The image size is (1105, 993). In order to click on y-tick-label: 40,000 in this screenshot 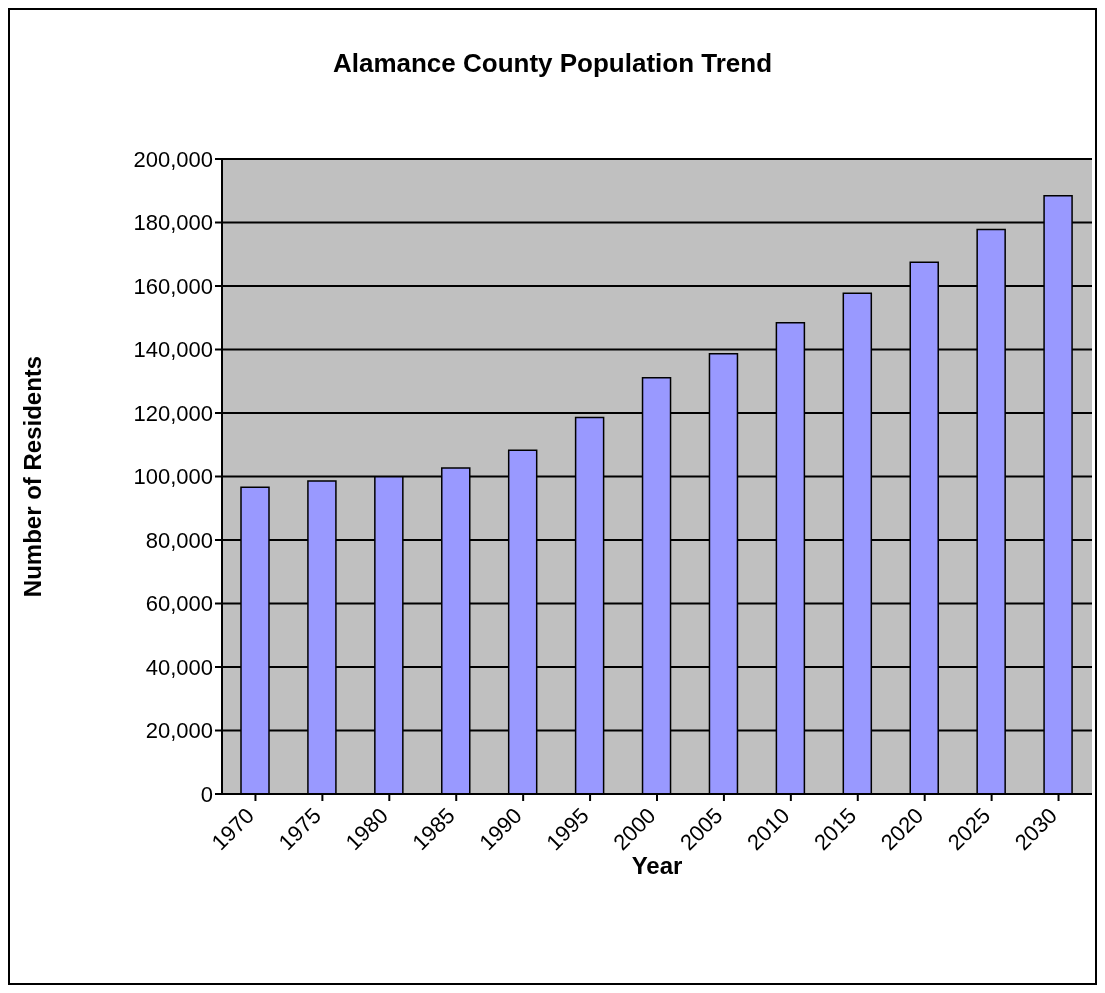, I will do `click(179, 667)`.